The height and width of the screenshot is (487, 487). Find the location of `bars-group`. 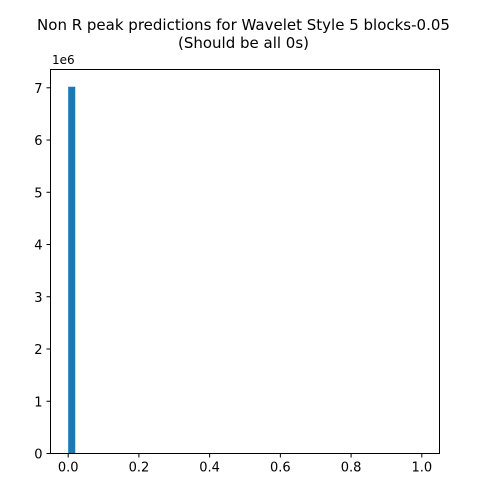

bars-group is located at coordinates (72, 270).